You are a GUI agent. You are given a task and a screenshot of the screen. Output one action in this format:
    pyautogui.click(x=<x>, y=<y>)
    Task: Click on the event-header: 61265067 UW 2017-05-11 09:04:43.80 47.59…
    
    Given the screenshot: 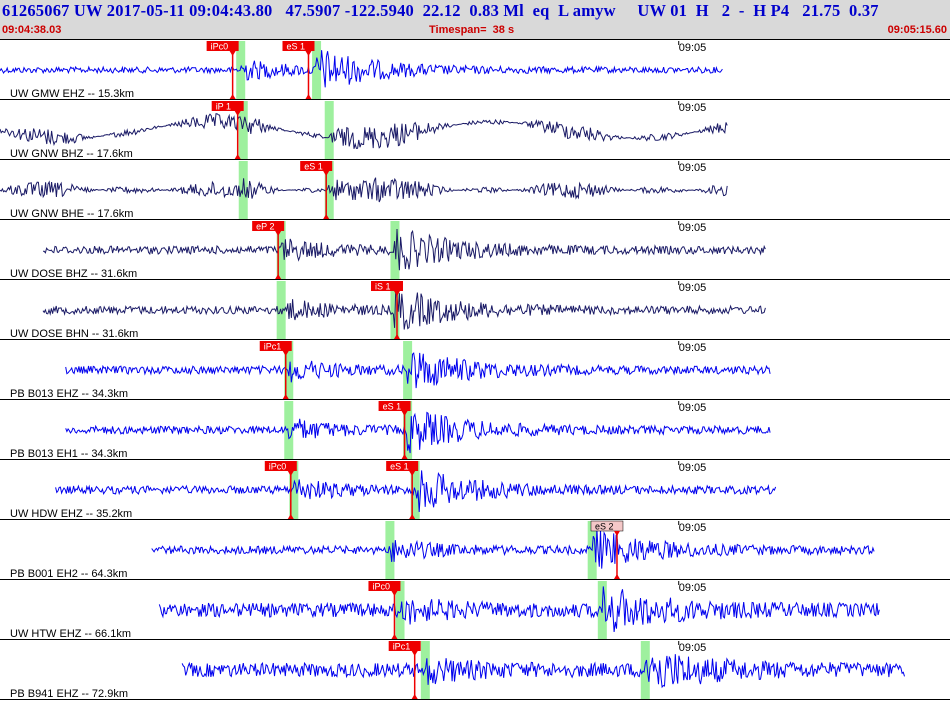 What is the action you would take?
    pyautogui.click(x=475, y=20)
    